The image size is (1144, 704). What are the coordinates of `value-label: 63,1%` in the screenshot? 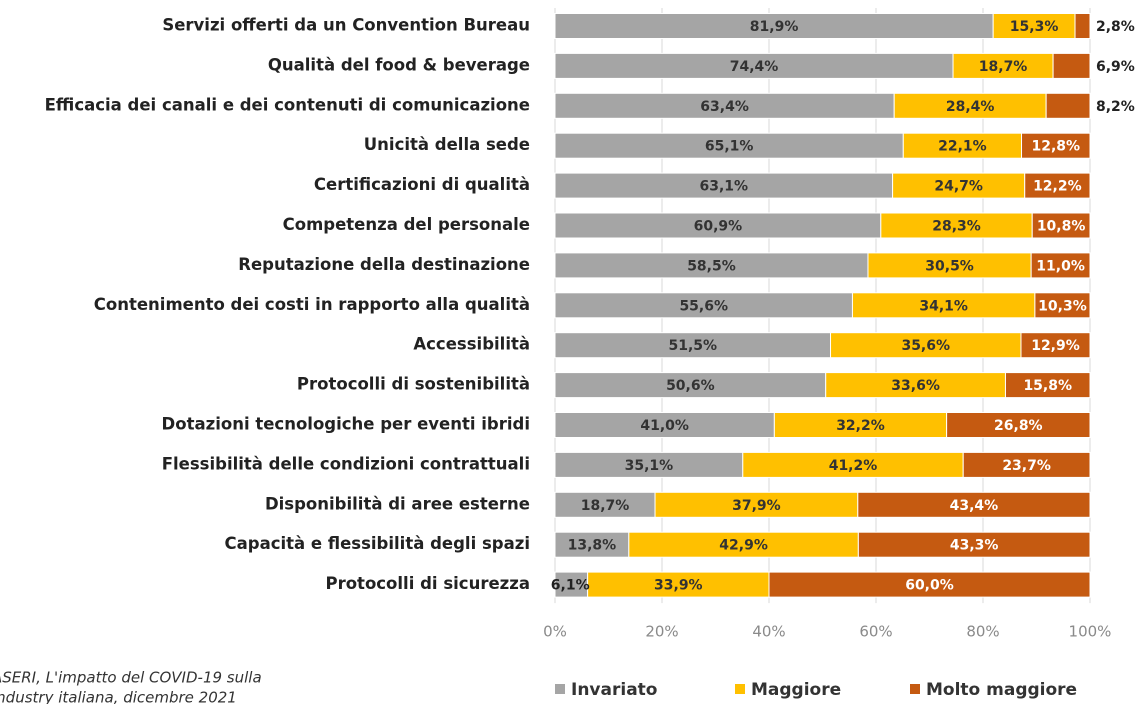 It's located at (724, 187).